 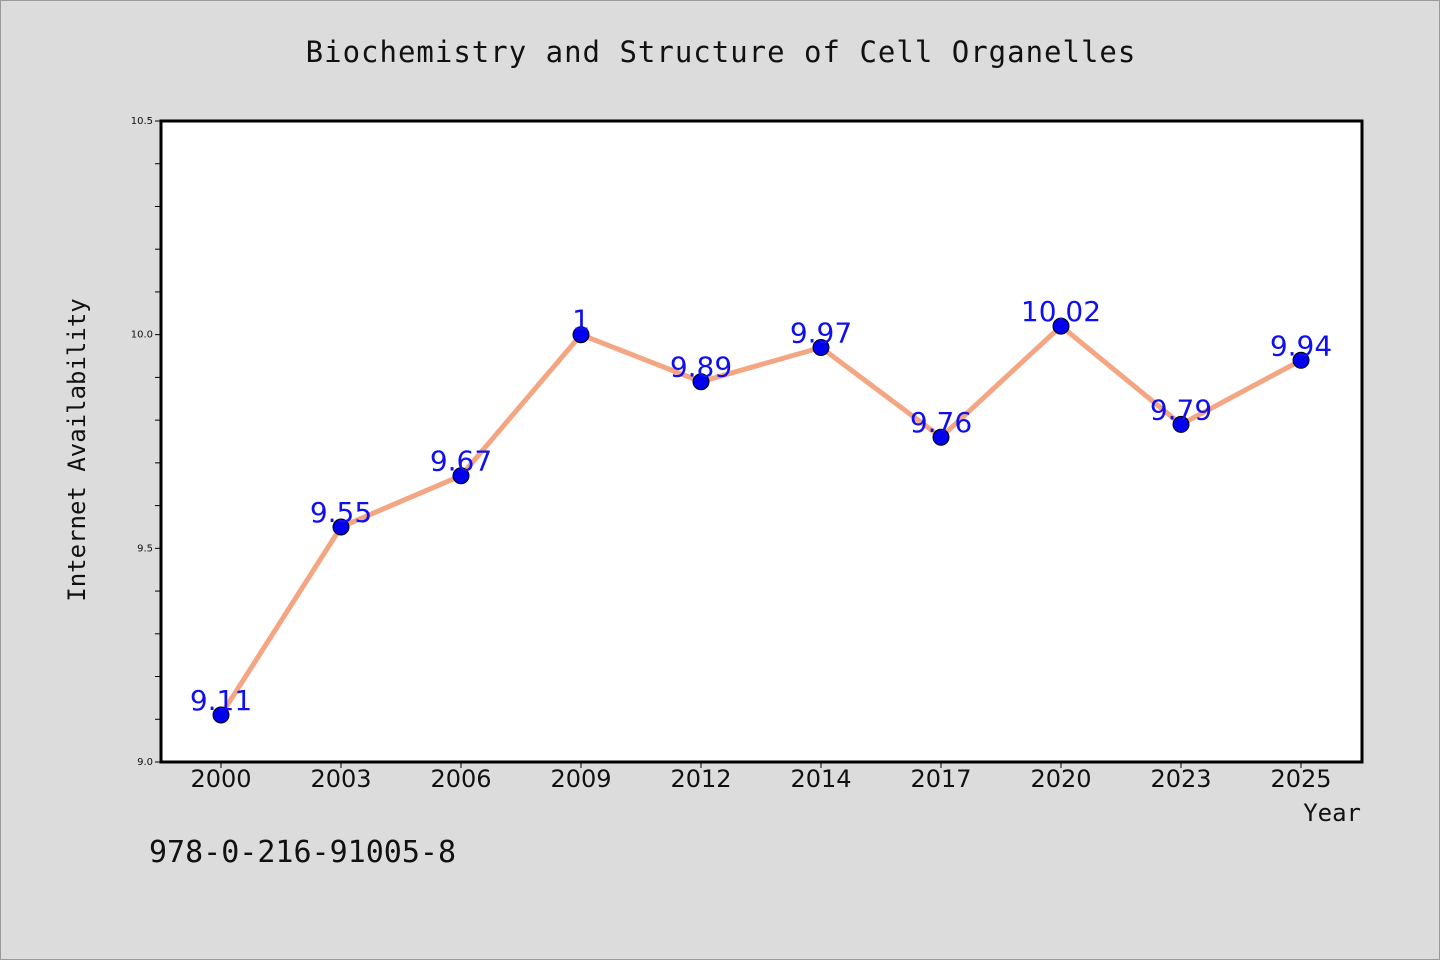 What do you see at coordinates (340, 779) in the screenshot?
I see `x-tick-label: 2003` at bounding box center [340, 779].